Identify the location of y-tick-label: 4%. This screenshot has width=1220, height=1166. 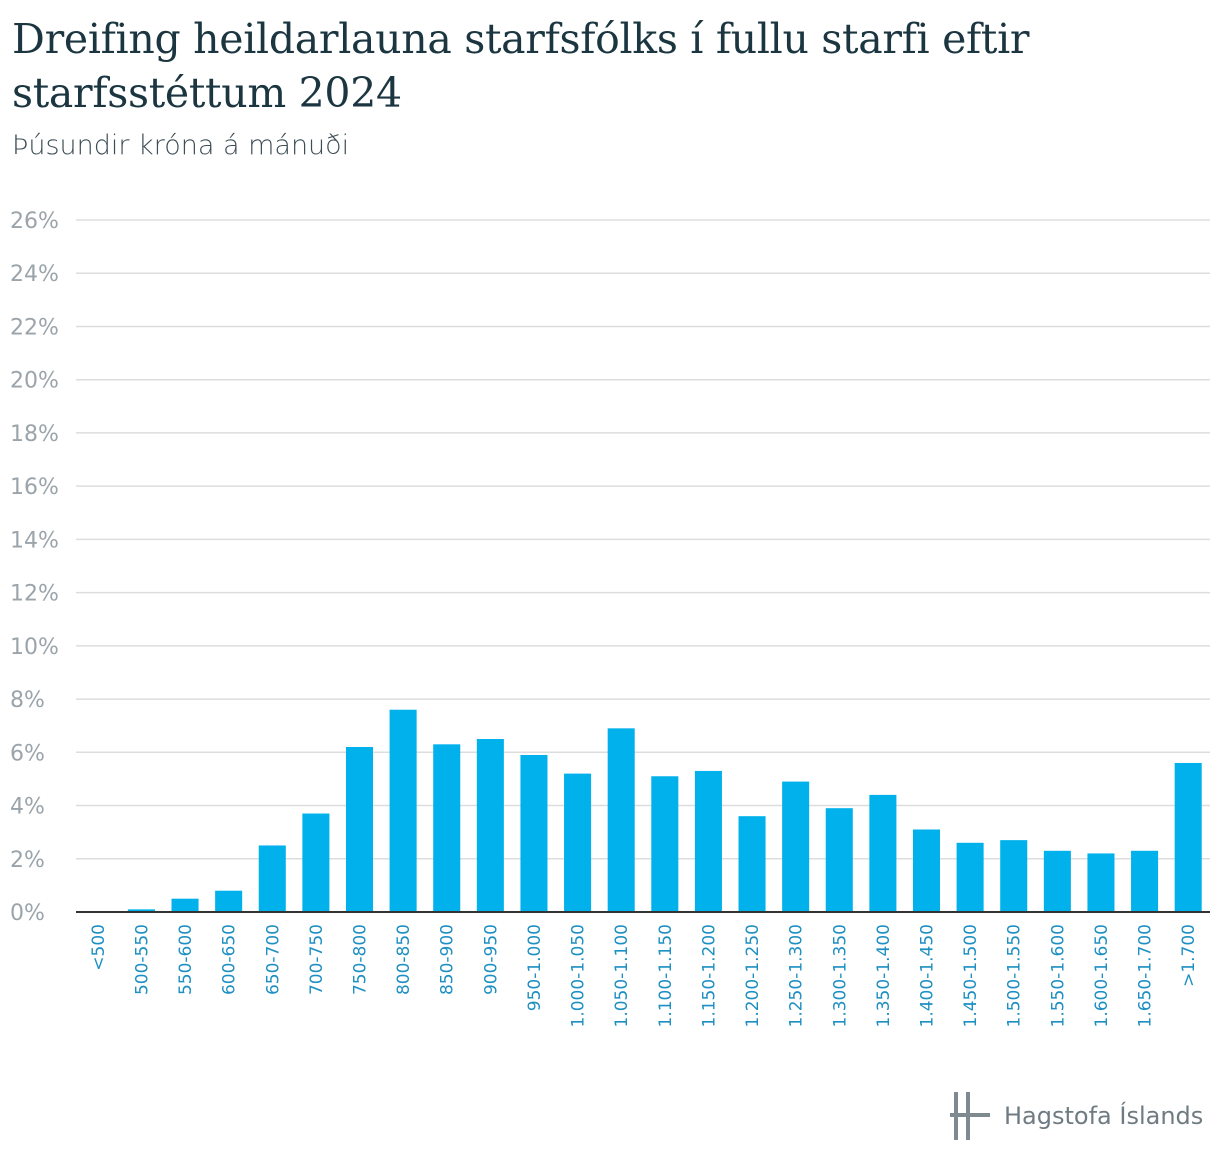
(27, 807).